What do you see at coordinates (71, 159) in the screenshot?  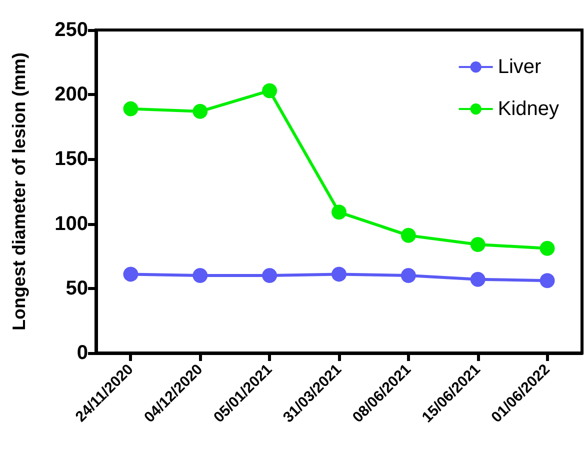 I see `y-tick-label: 150` at bounding box center [71, 159].